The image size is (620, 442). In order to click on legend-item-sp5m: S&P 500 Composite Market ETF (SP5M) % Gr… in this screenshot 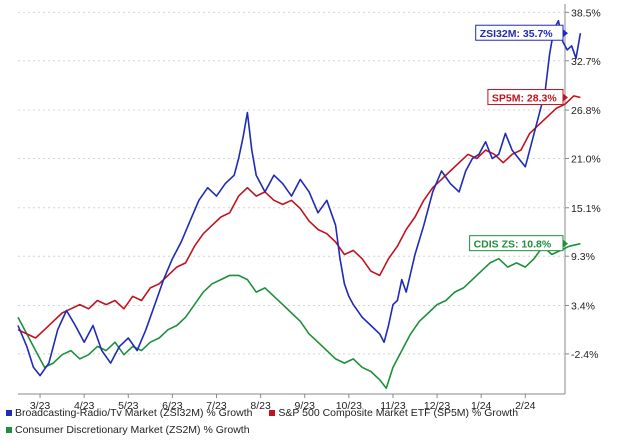, I will do `click(393, 413)`.